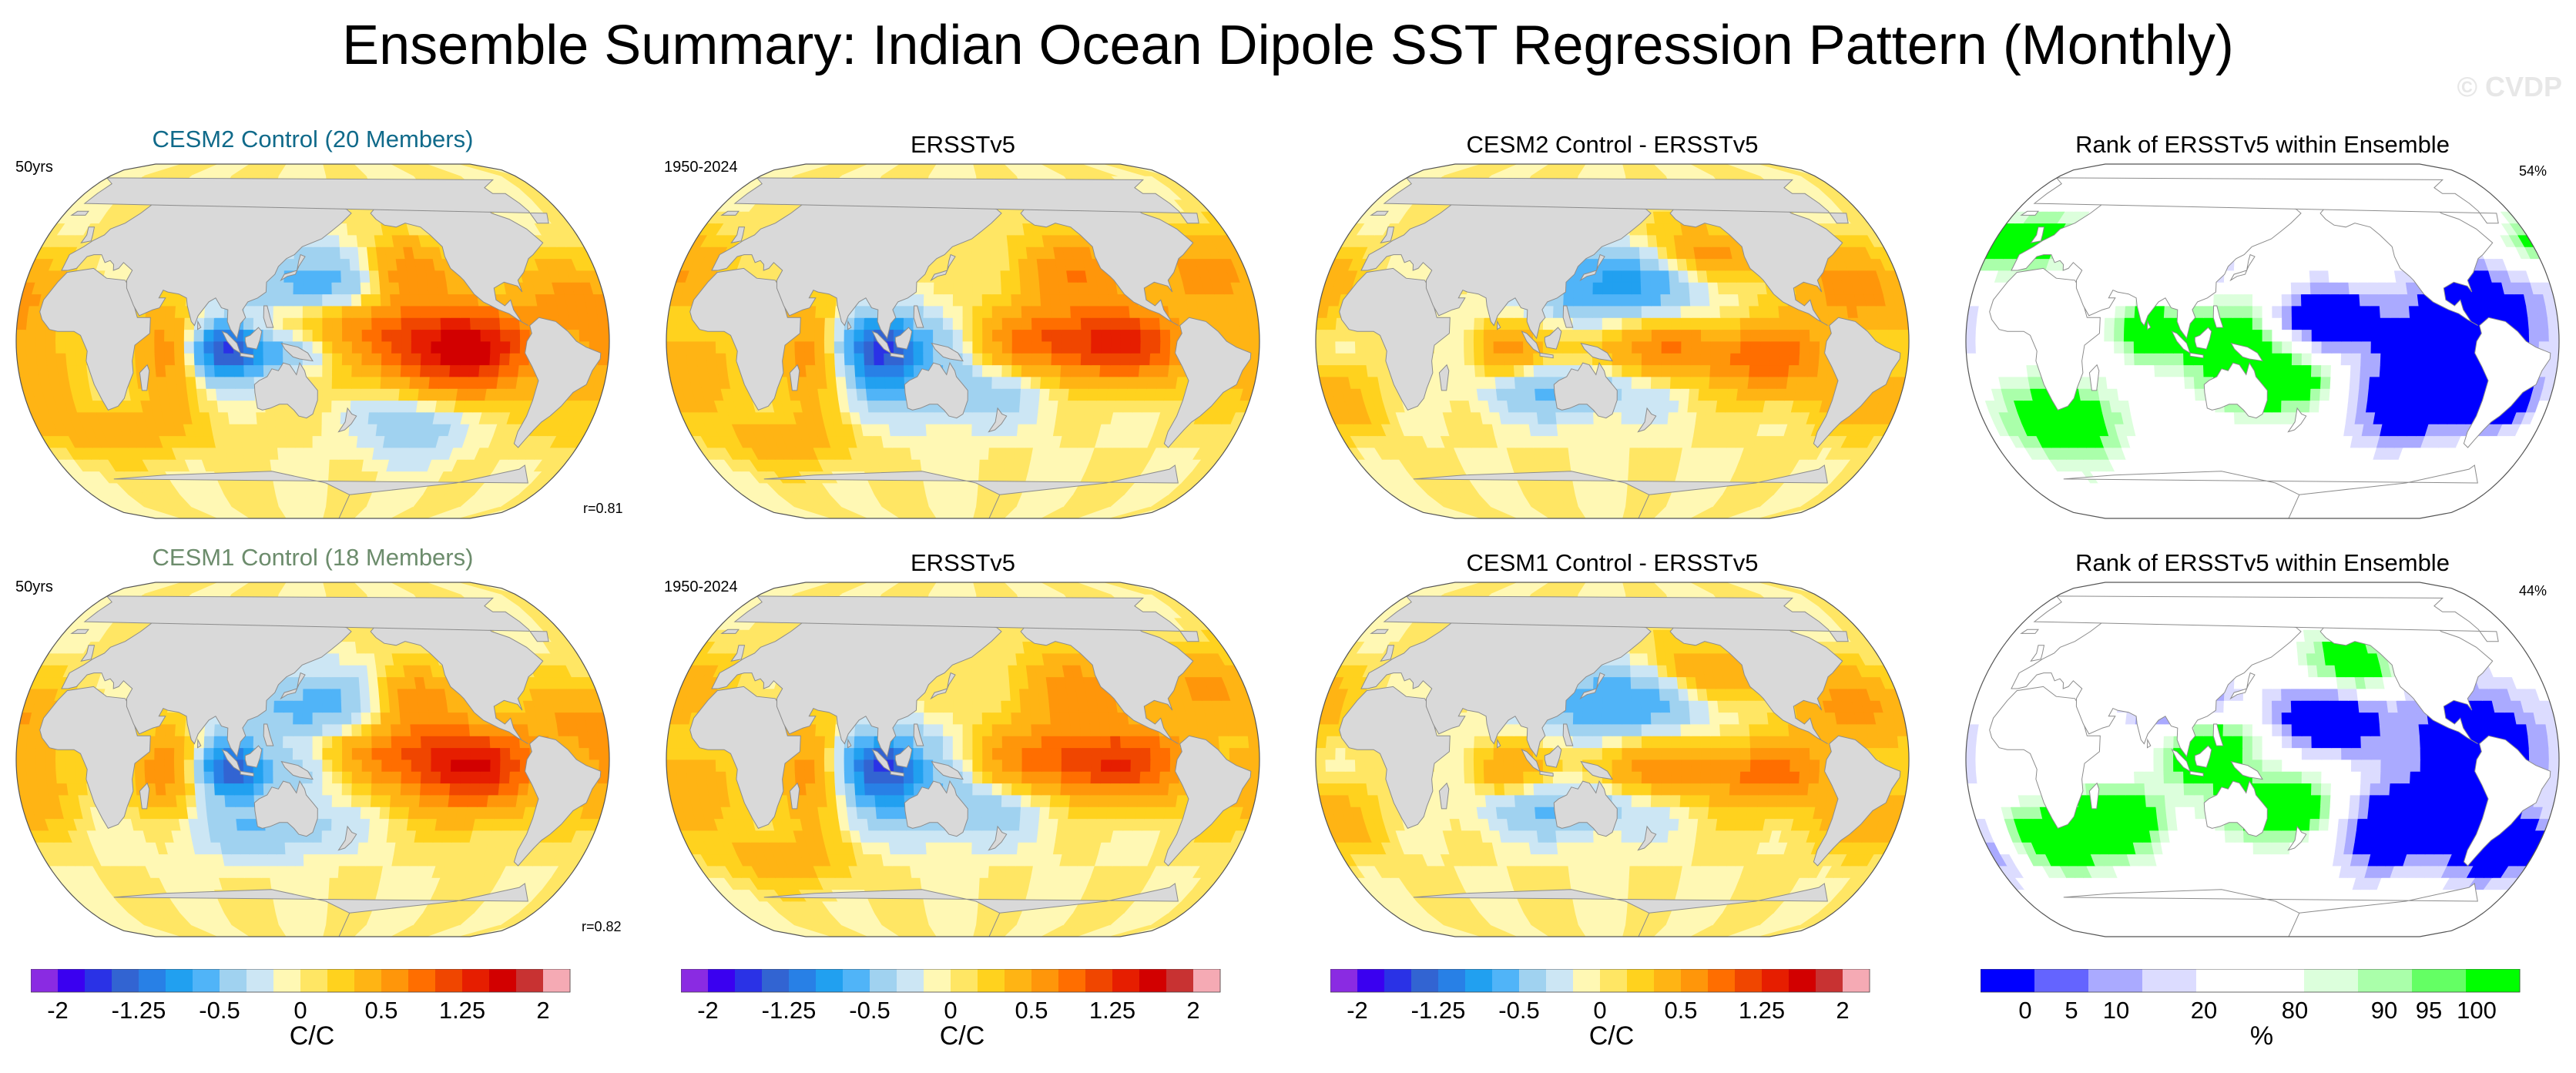 Image resolution: width=2576 pixels, height=1073 pixels. I want to click on map-cesm2-minus-ersst, so click(1612, 341).